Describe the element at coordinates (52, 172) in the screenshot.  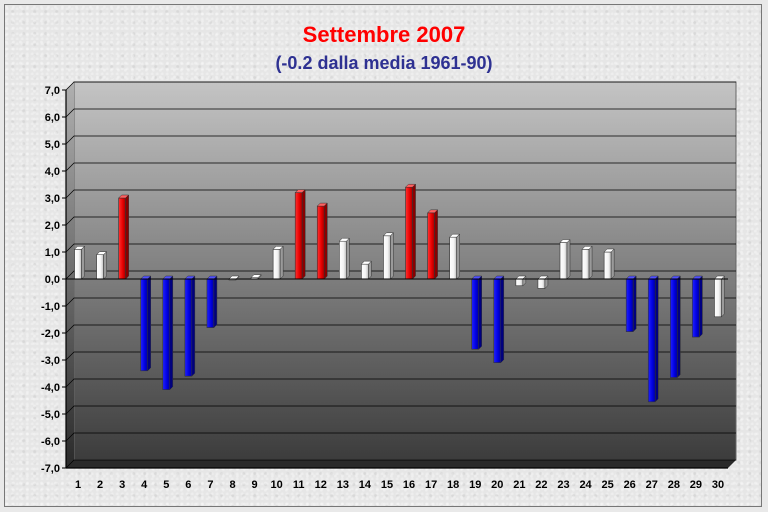
I see `y-tick-label: 4,0` at that location.